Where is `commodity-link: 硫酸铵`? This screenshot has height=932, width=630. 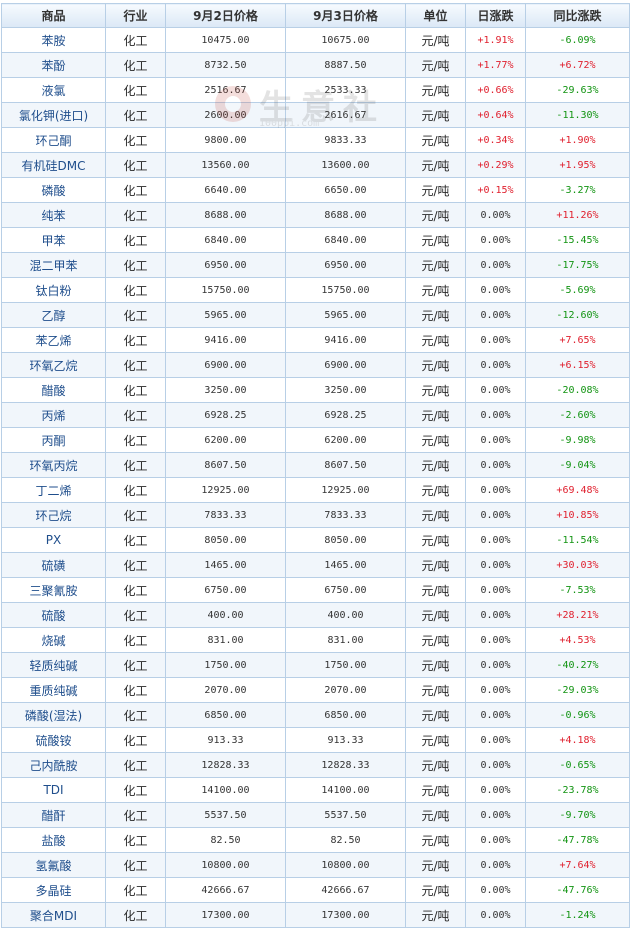
commodity-link: 硫酸铵 is located at coordinates (53, 740).